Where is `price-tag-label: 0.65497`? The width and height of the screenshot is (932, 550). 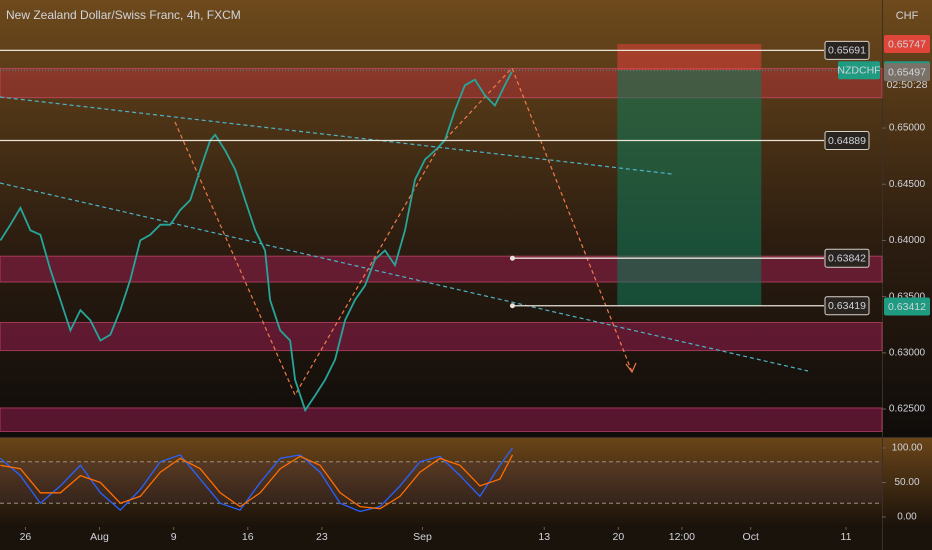
price-tag-label: 0.65497 is located at coordinates (907, 72).